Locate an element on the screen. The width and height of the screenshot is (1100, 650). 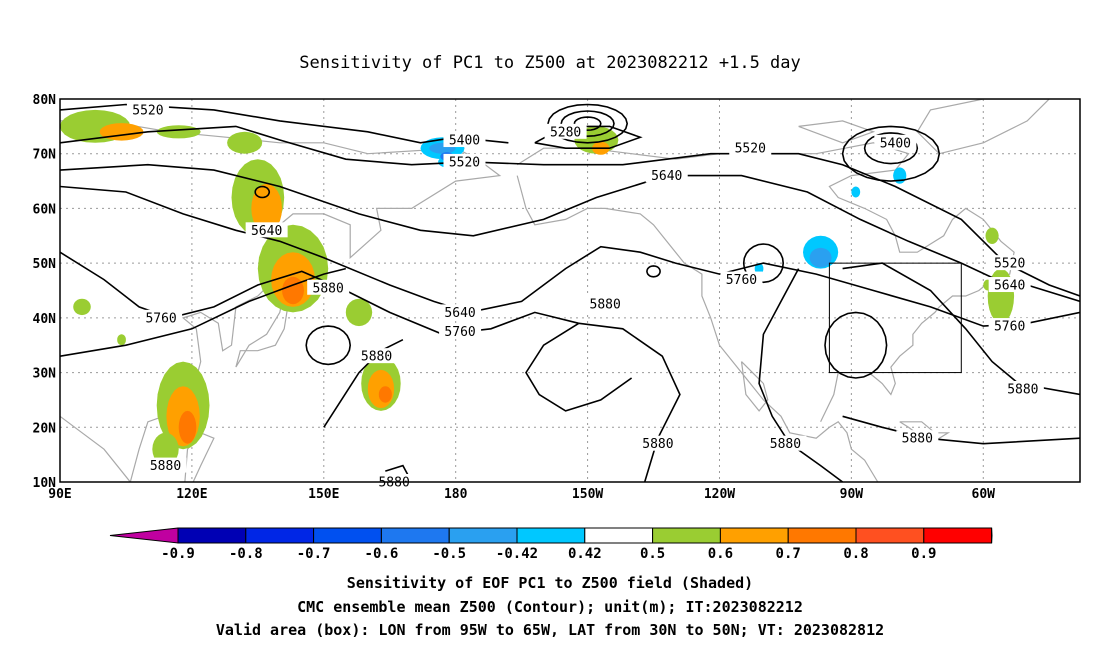
colorbar-tick-label: -0.6 is located at coordinates (382, 554).